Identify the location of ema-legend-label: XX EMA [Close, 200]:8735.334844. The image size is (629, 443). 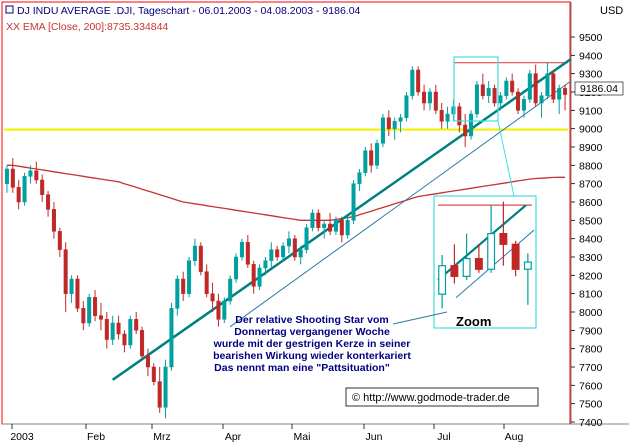
(87, 27).